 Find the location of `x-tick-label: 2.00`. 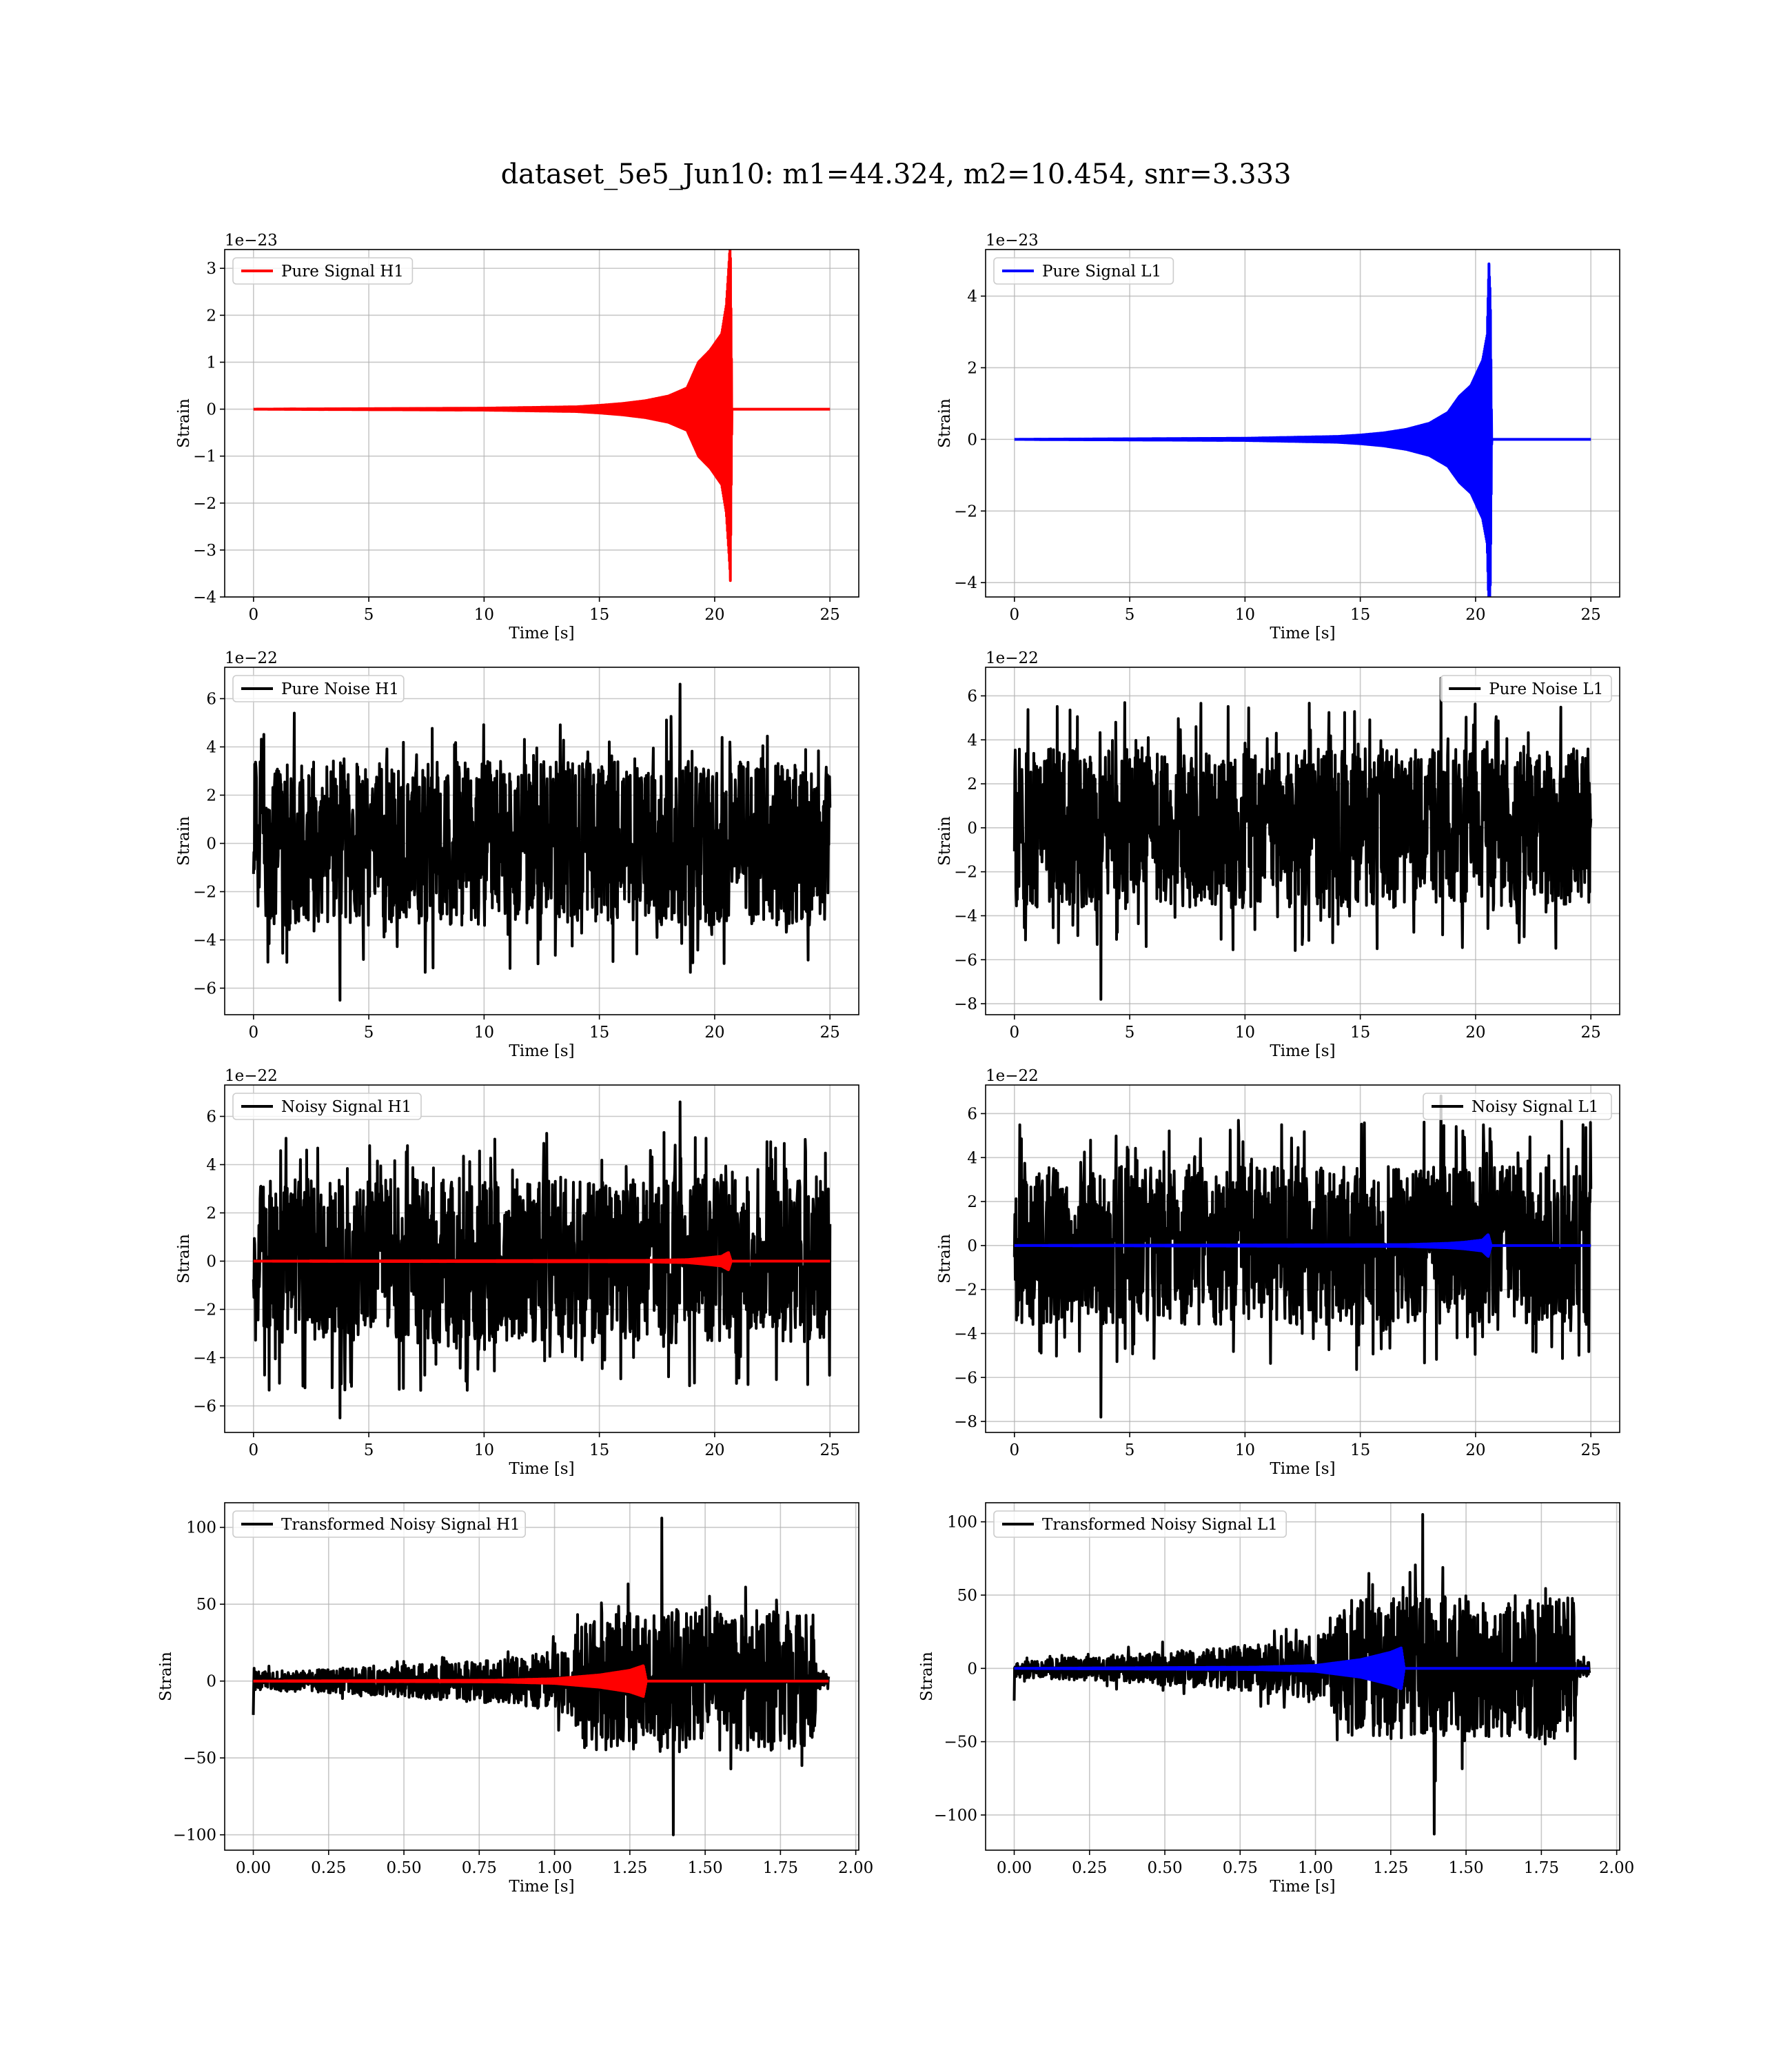

x-tick-label: 2.00 is located at coordinates (1617, 1868).